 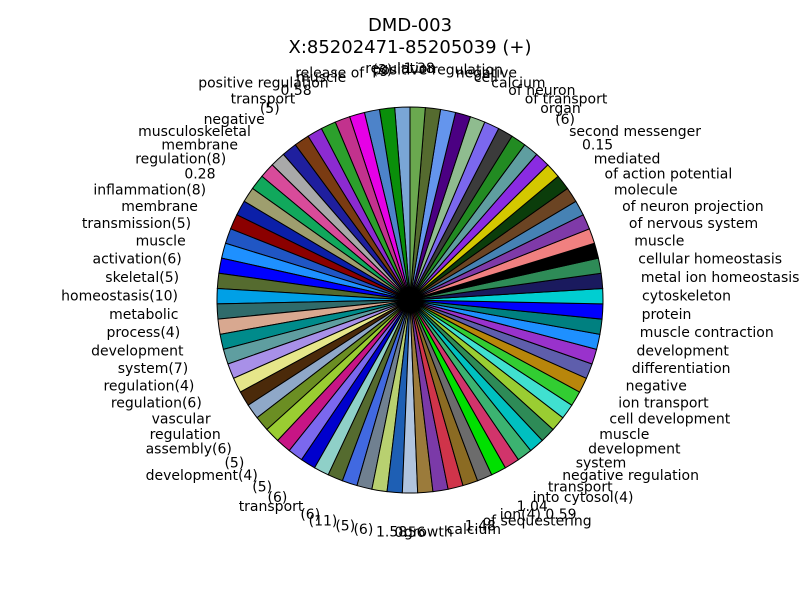 What do you see at coordinates (693, 224) in the screenshot?
I see `pie-slice-label: of nervous system` at bounding box center [693, 224].